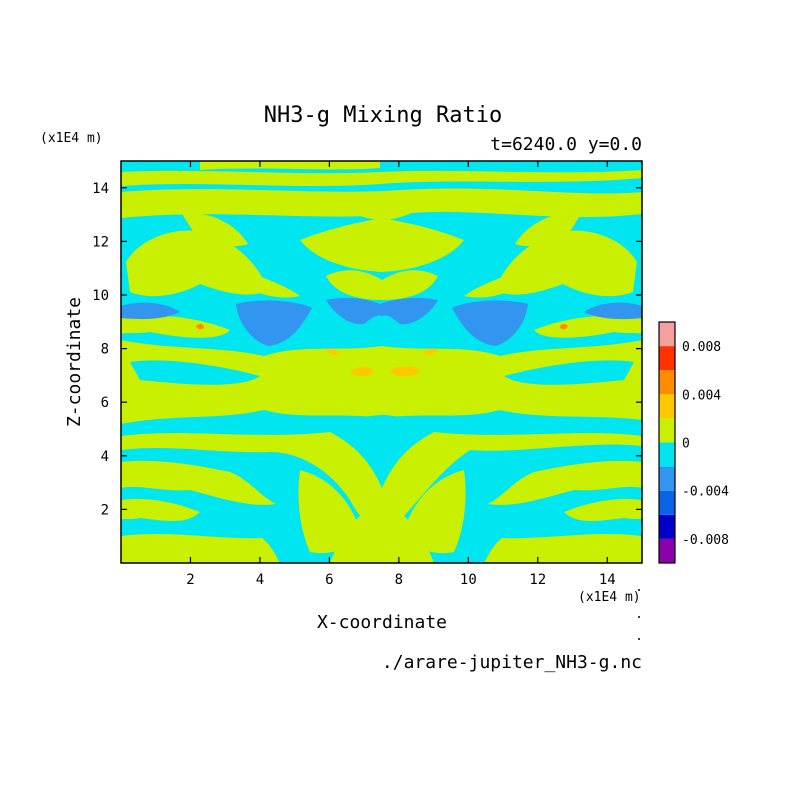 The width and height of the screenshot is (804, 804). I want to click on corner-marks, so click(639, 614).